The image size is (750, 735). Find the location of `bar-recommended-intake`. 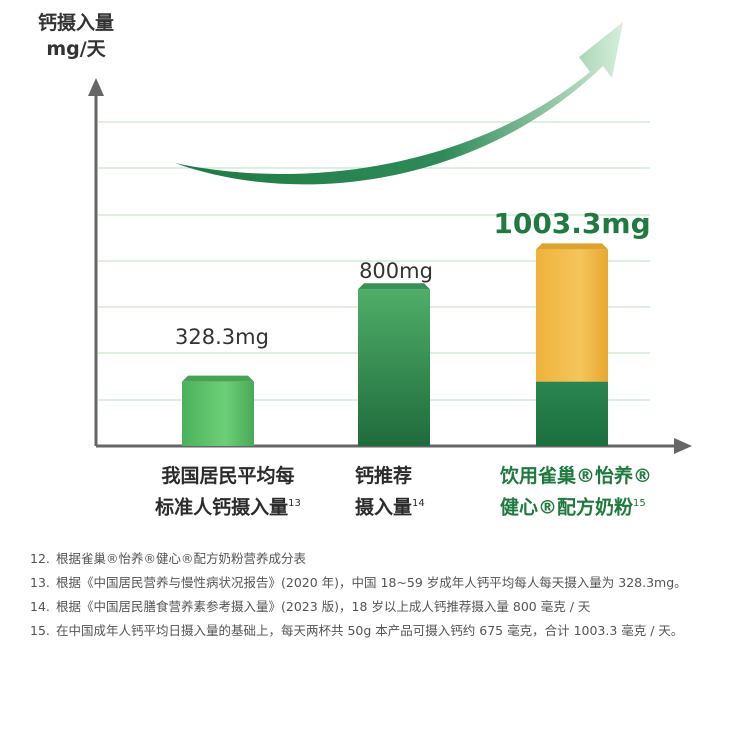

bar-recommended-intake is located at coordinates (394, 364).